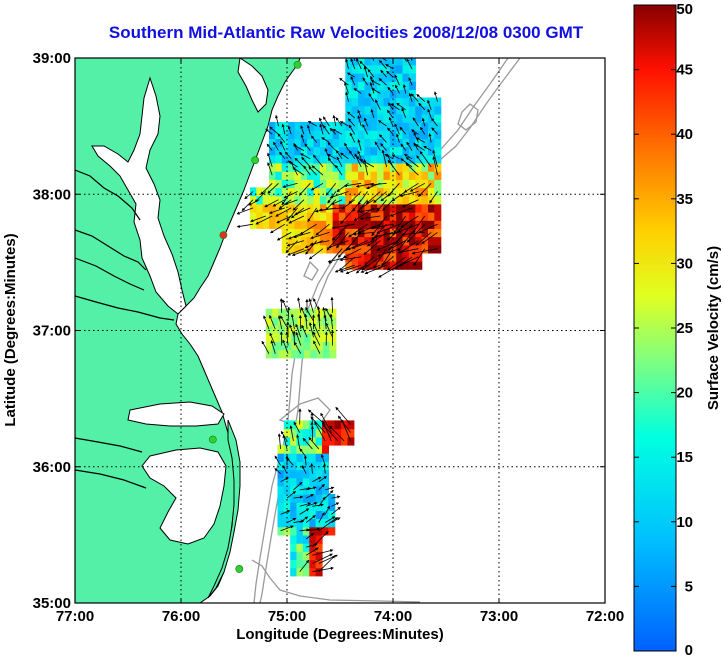 The width and height of the screenshot is (724, 659). I want to click on colorbar-tick-label: 45, so click(684, 70).